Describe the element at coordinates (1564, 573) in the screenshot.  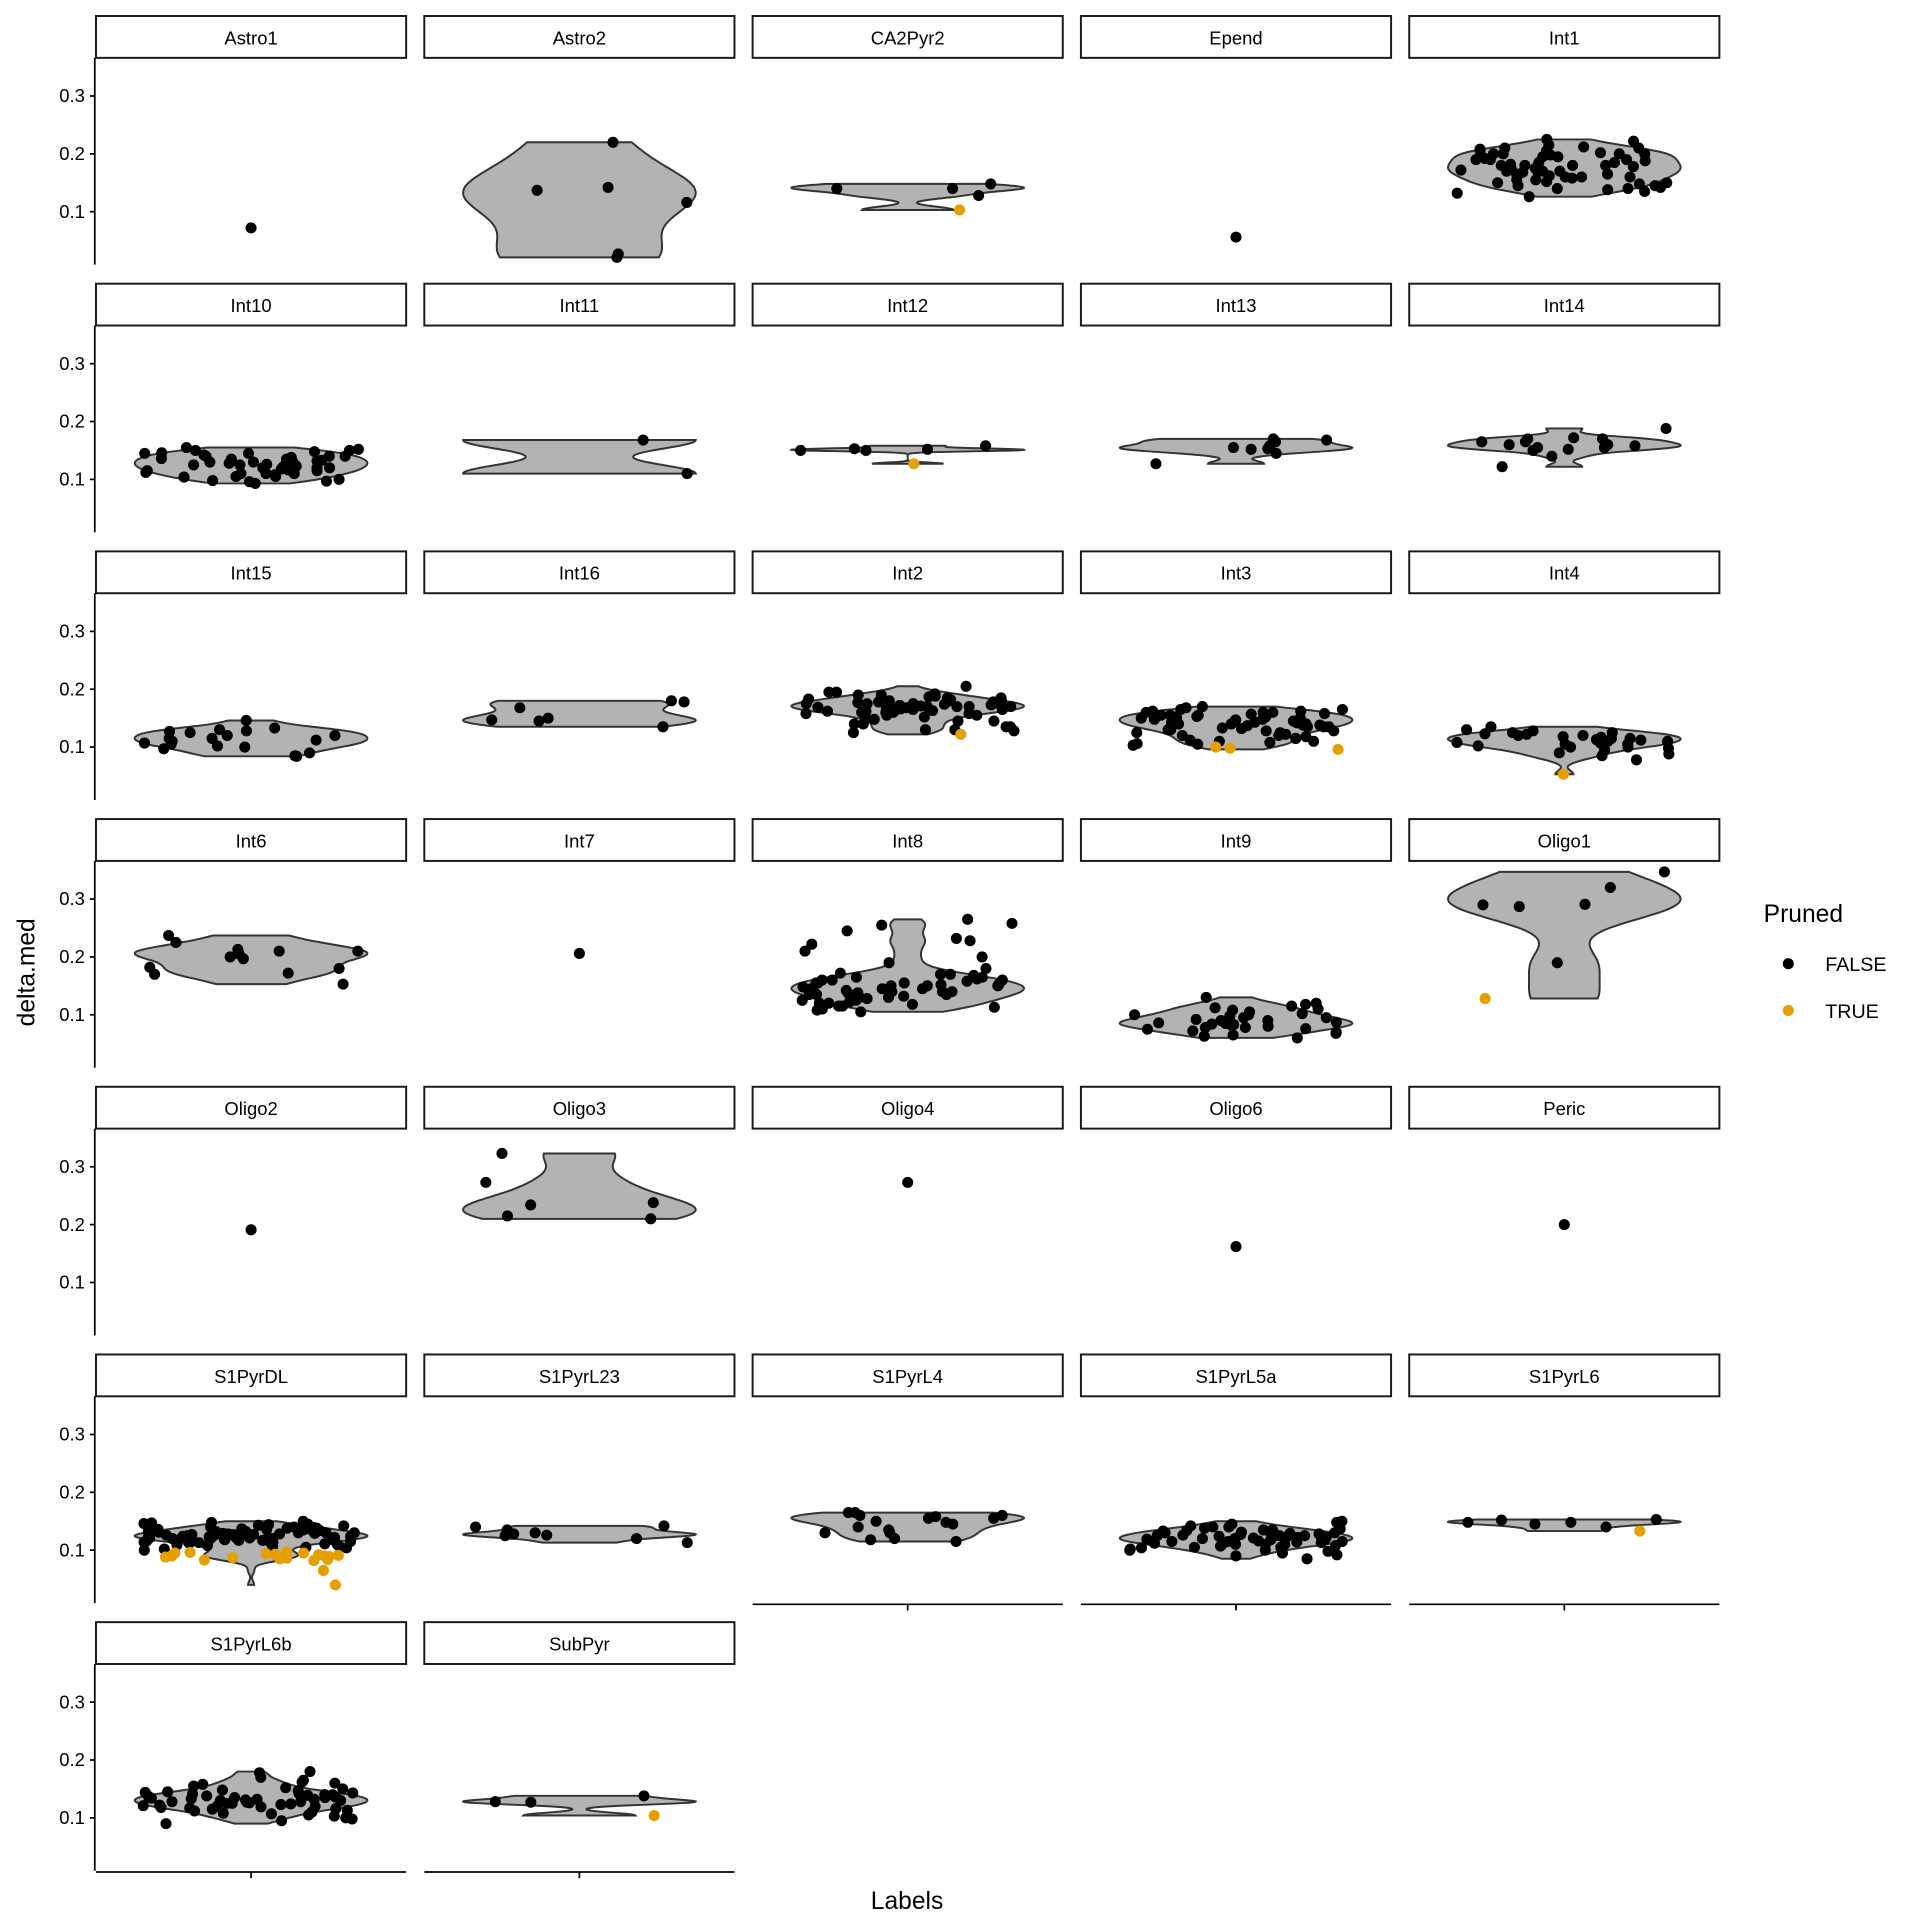
I see `strip-label: Int4` at that location.